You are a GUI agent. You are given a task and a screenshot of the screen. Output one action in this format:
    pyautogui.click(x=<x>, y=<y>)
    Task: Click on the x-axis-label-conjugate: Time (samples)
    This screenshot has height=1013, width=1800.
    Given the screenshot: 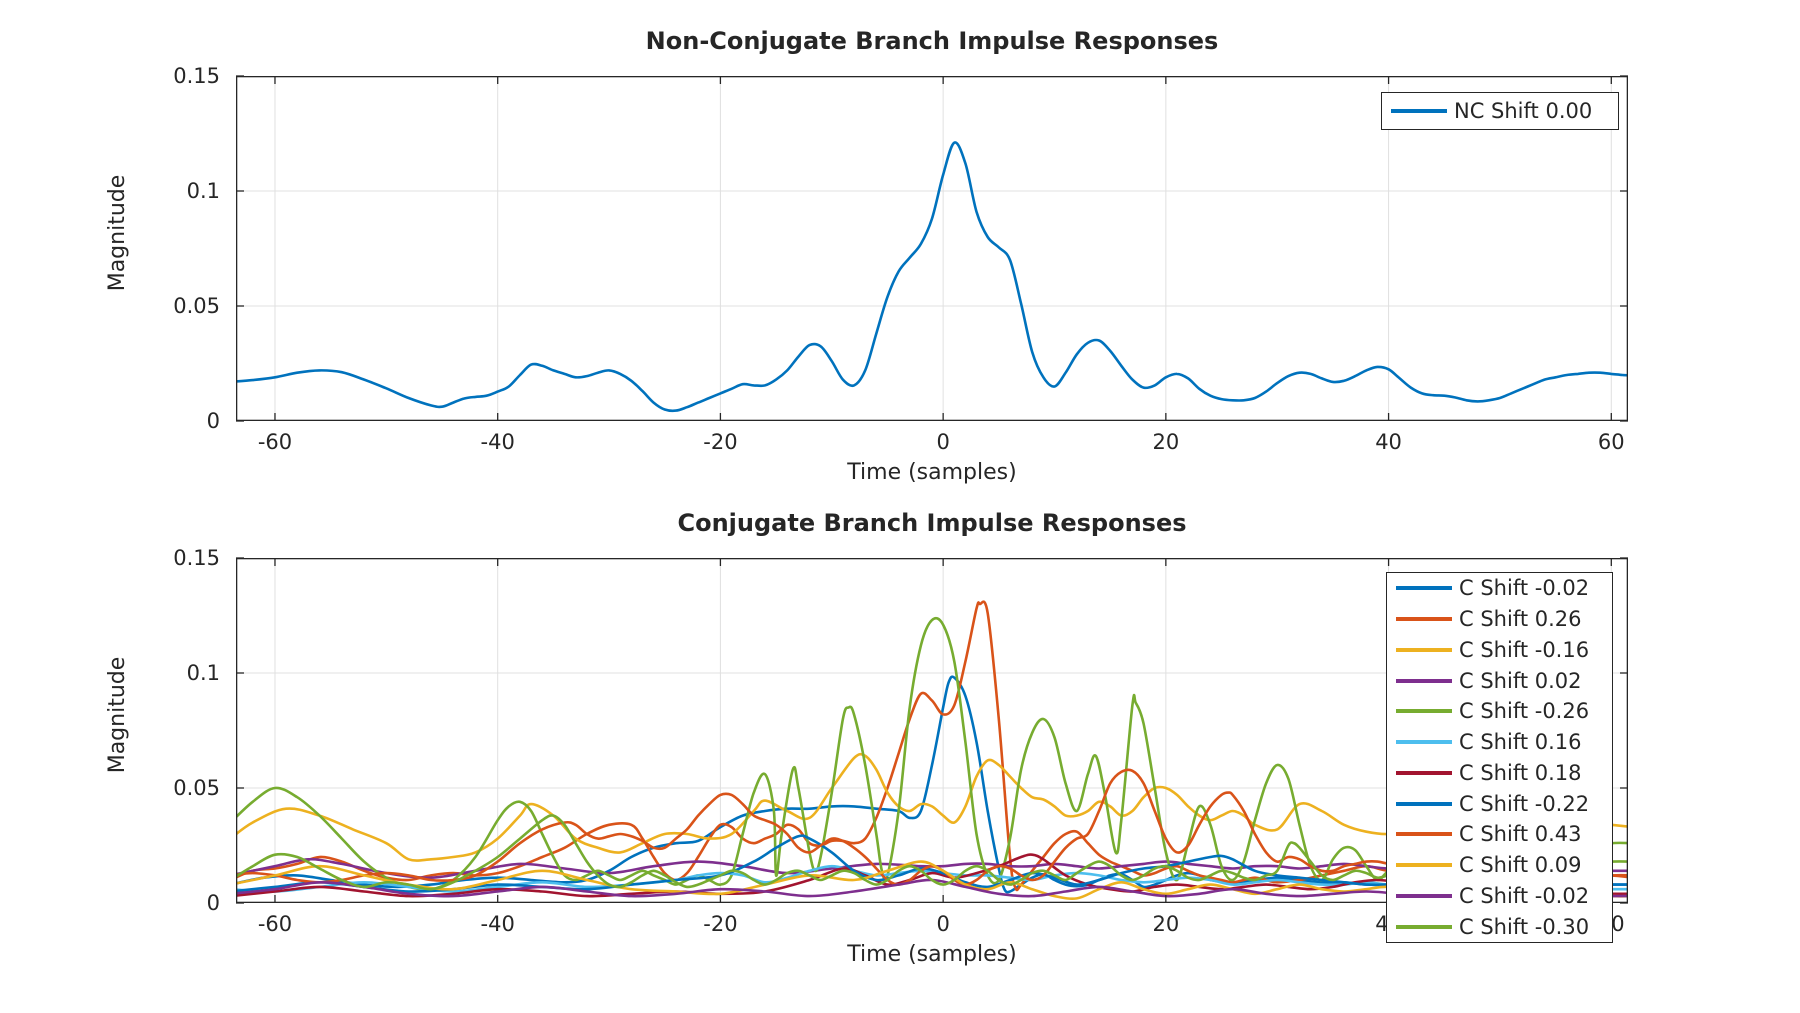 What is the action you would take?
    pyautogui.click(x=932, y=954)
    